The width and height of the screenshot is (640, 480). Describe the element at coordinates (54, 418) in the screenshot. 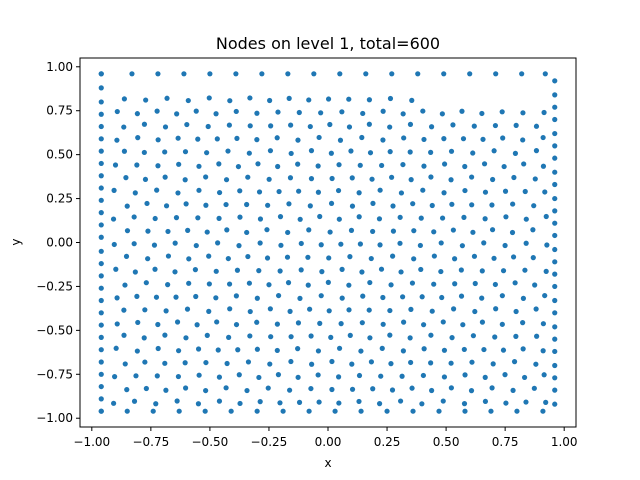

I see `y-tick-label: −1.00` at that location.